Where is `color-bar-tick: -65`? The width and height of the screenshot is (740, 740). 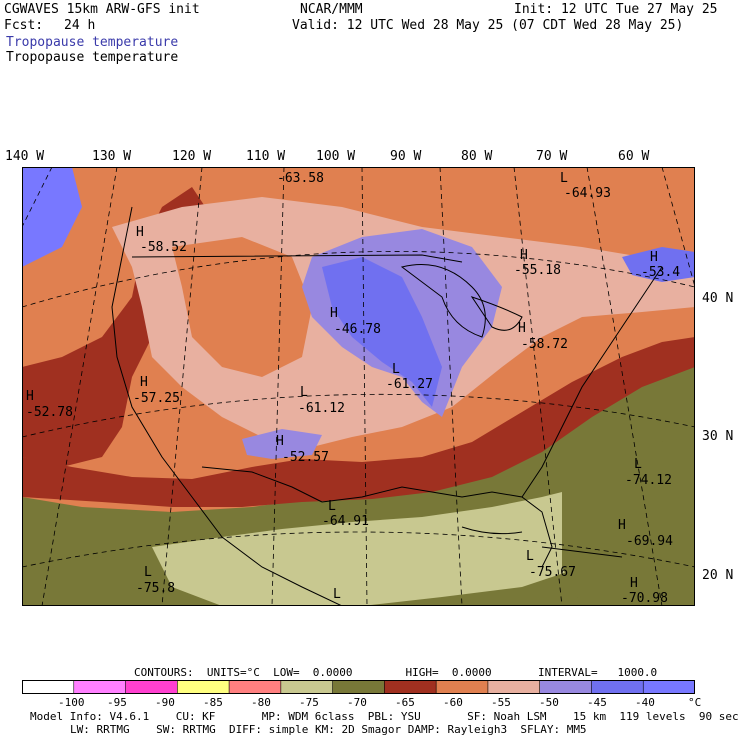 color-bar-tick: -65 is located at coordinates (405, 702).